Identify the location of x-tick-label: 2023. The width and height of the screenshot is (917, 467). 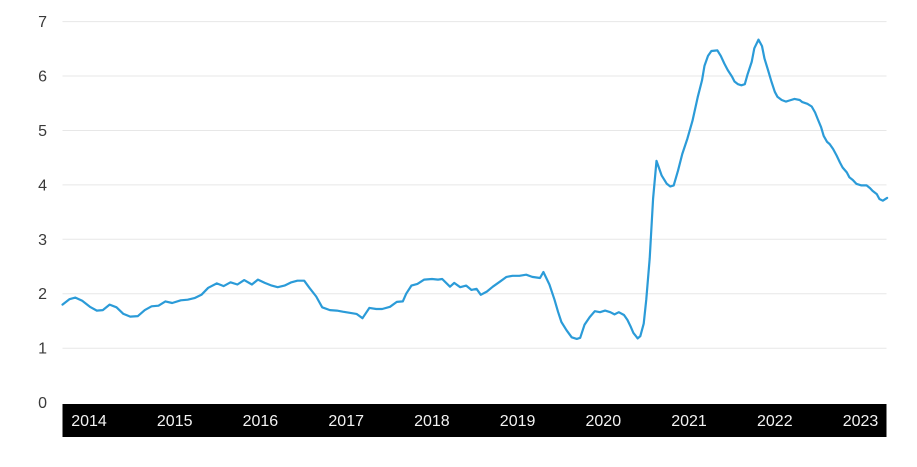
(861, 421).